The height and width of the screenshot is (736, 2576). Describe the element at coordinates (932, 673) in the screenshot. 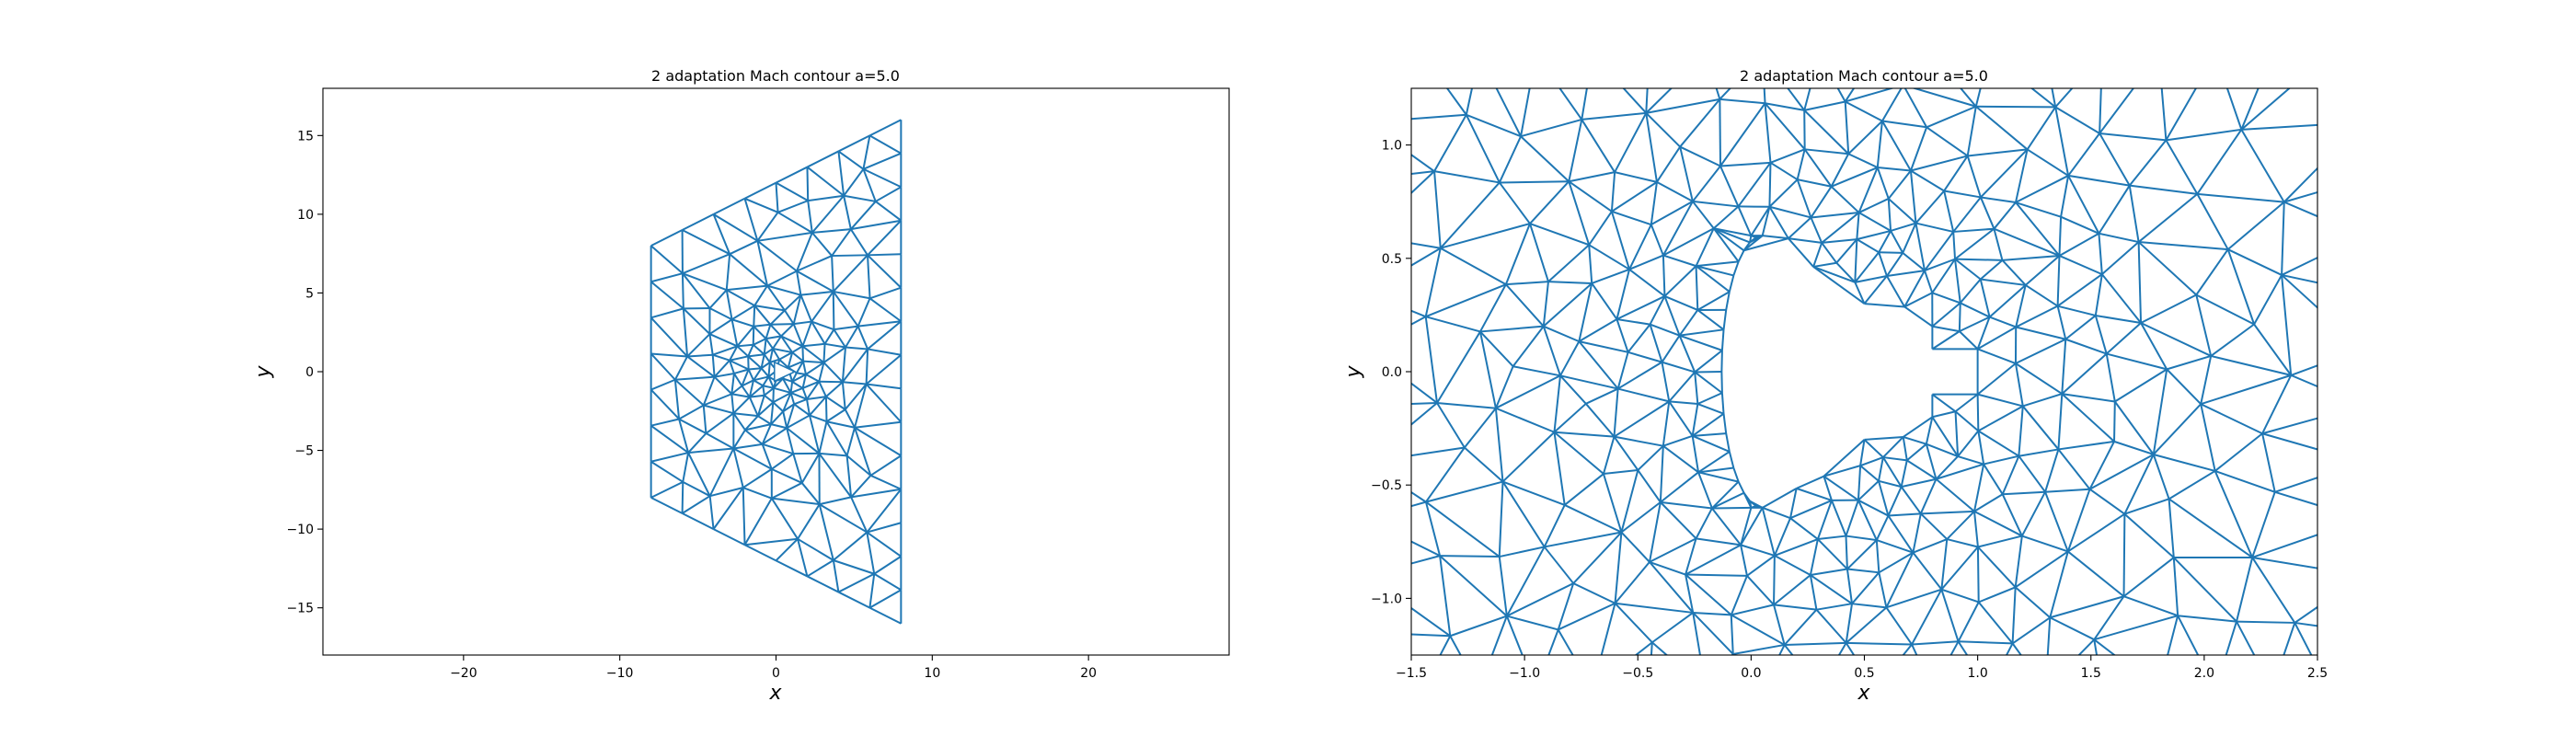

I see `x-tick-label: 10` at that location.